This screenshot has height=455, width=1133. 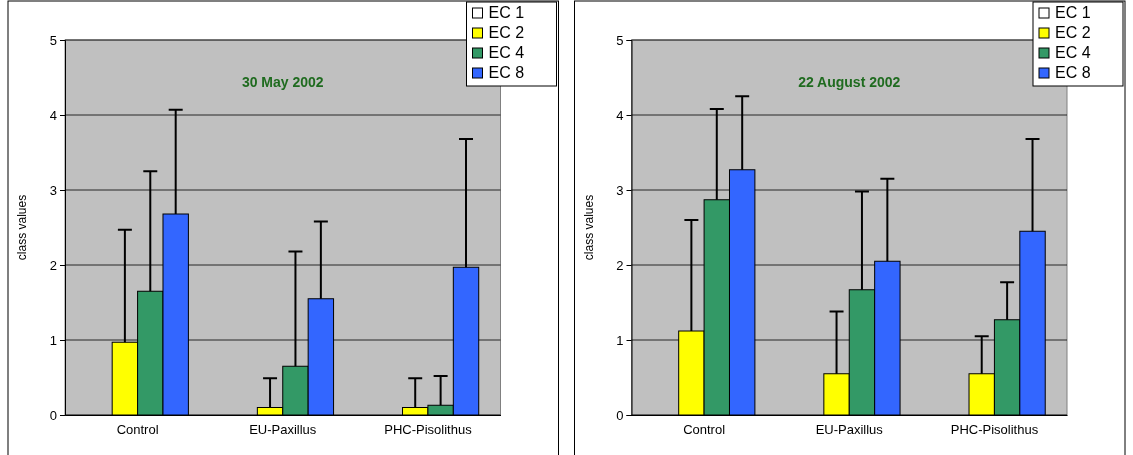 What do you see at coordinates (282, 82) in the screenshot?
I see `text: 30 May 2002` at bounding box center [282, 82].